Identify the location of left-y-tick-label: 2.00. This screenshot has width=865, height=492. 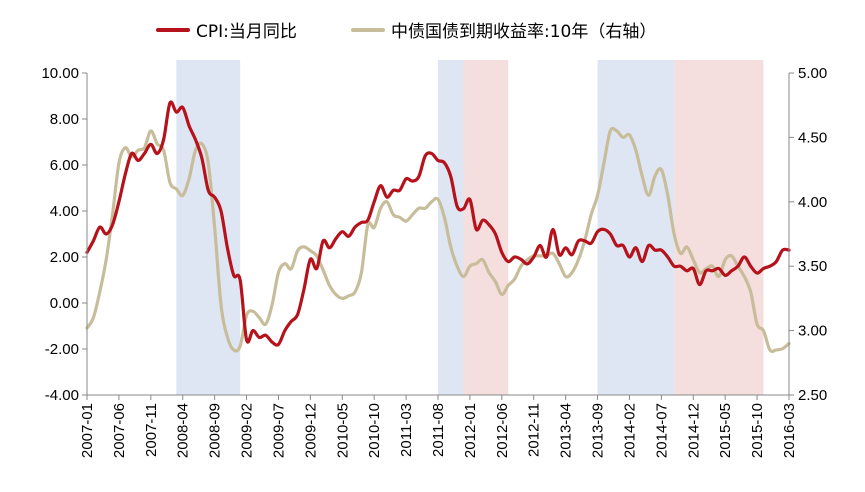
(64, 257).